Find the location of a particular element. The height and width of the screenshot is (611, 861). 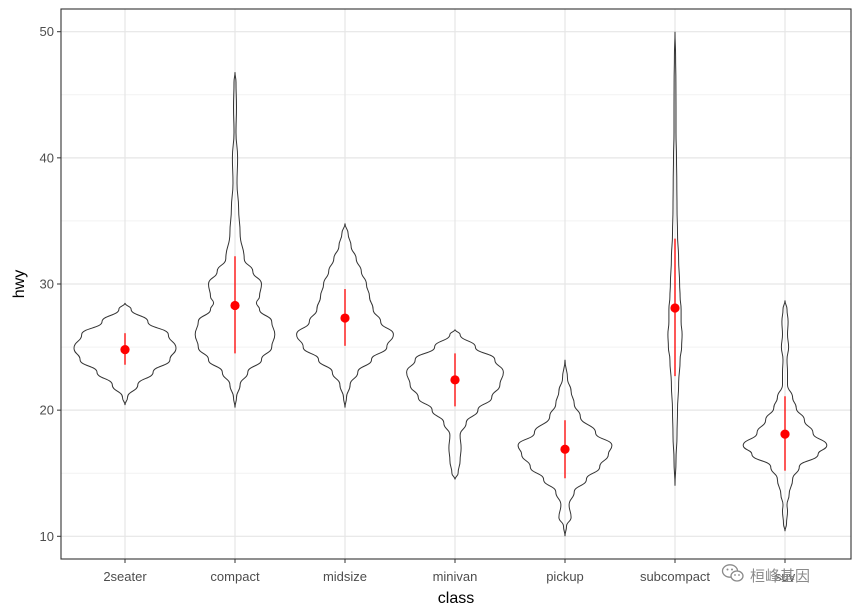

watermark: 桓峰基因 is located at coordinates (765, 574).